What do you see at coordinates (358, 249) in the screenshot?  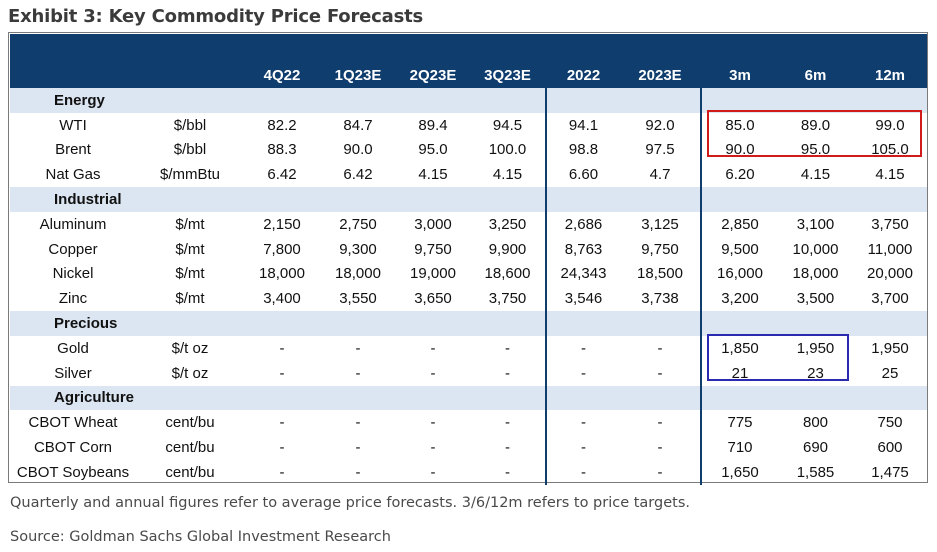 I see `value-cell: 9,300` at bounding box center [358, 249].